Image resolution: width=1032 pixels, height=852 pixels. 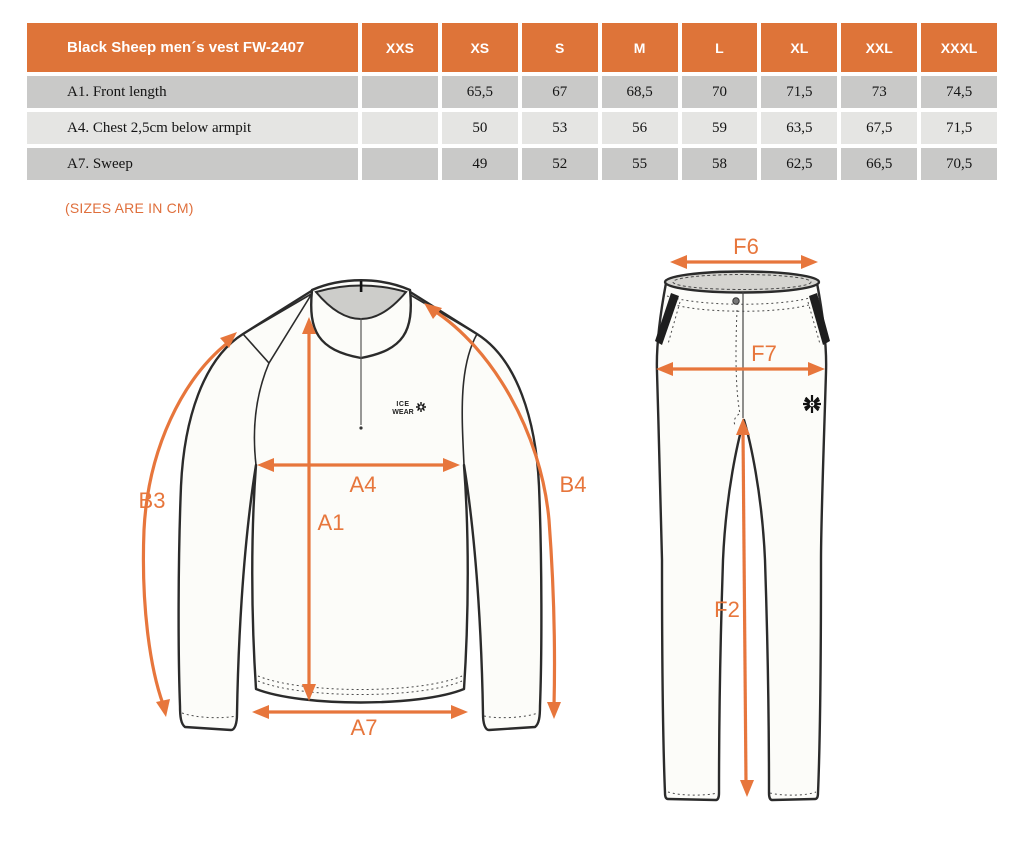 What do you see at coordinates (209, 715) in the screenshot?
I see `cuff-stitching-left` at bounding box center [209, 715].